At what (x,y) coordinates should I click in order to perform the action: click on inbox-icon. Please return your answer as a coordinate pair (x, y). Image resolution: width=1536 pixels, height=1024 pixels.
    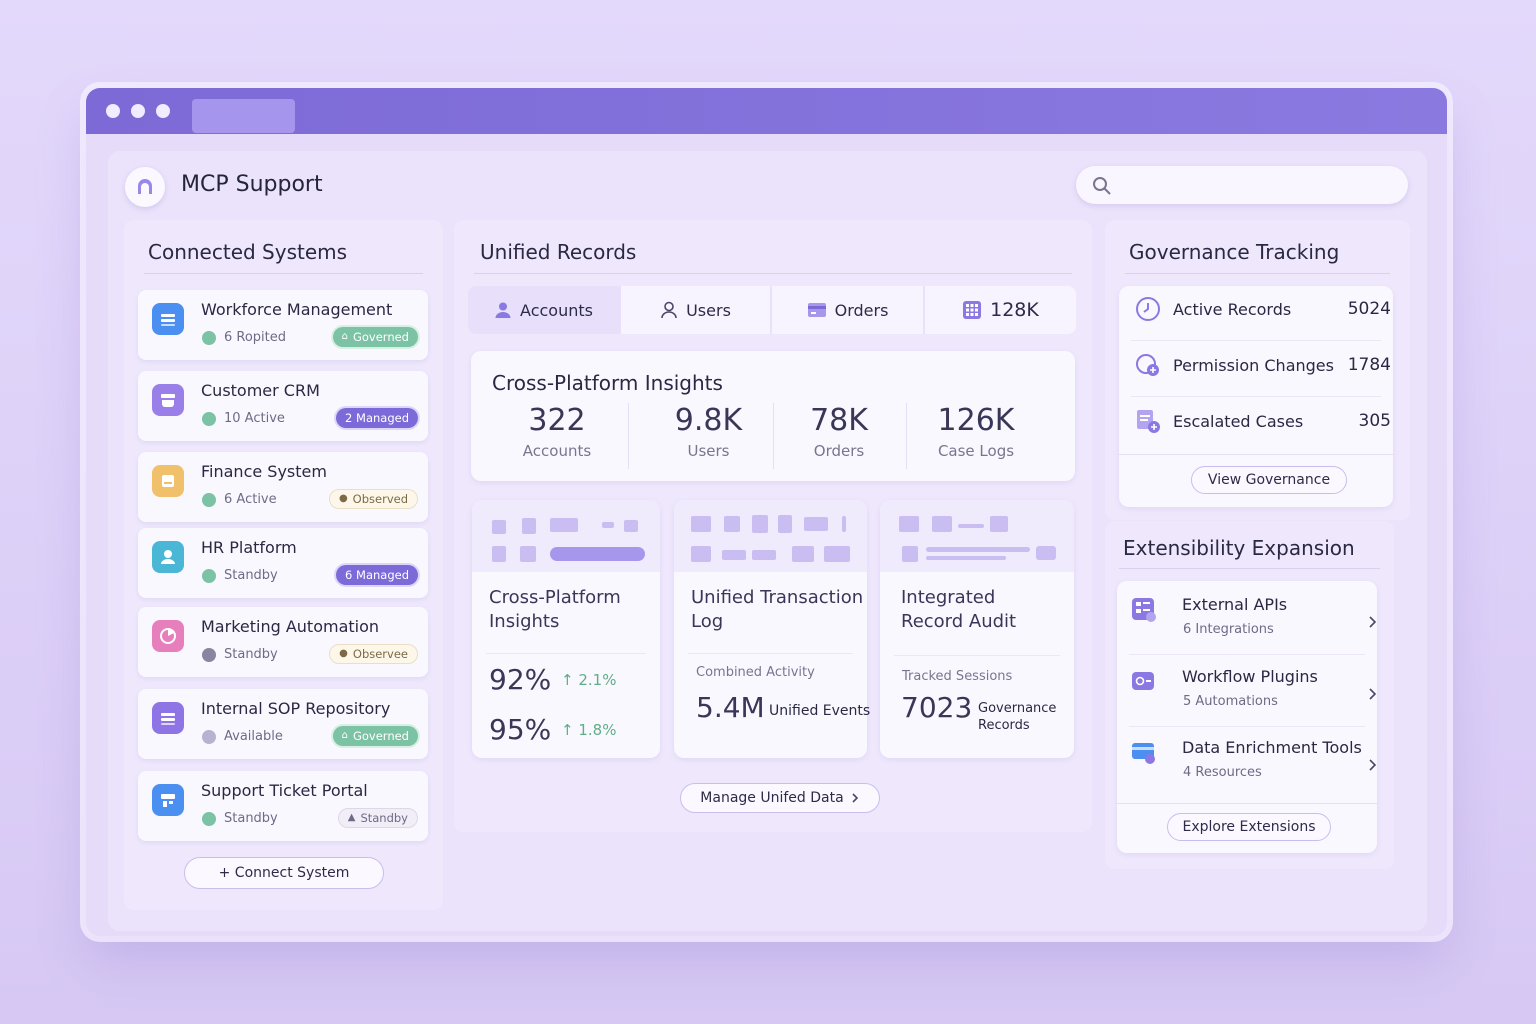
    Looking at the image, I should click on (168, 400).